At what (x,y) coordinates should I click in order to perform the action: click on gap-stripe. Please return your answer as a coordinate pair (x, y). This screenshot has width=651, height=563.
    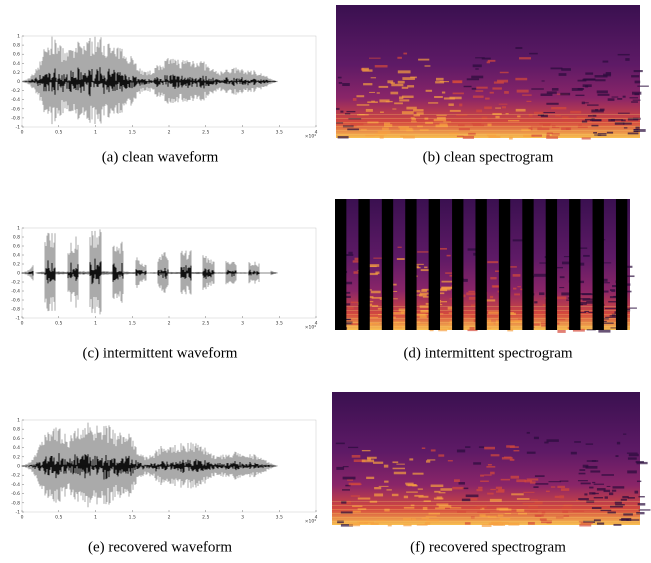
    Looking at the image, I should click on (434, 264).